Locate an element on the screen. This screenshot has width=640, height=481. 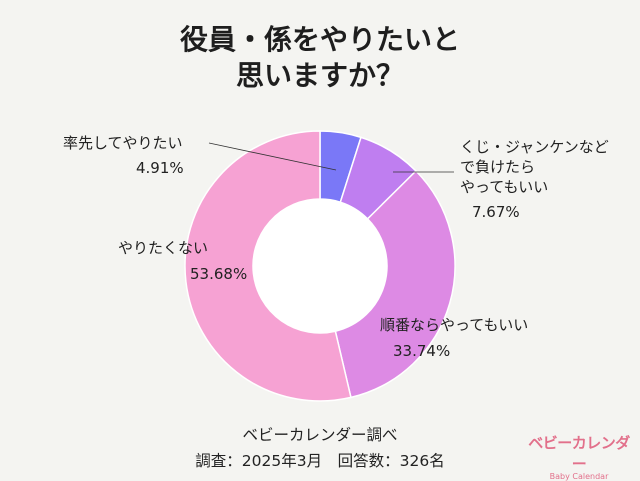
brand-logo-text: ベビーカレンダー is located at coordinates (579, 453).